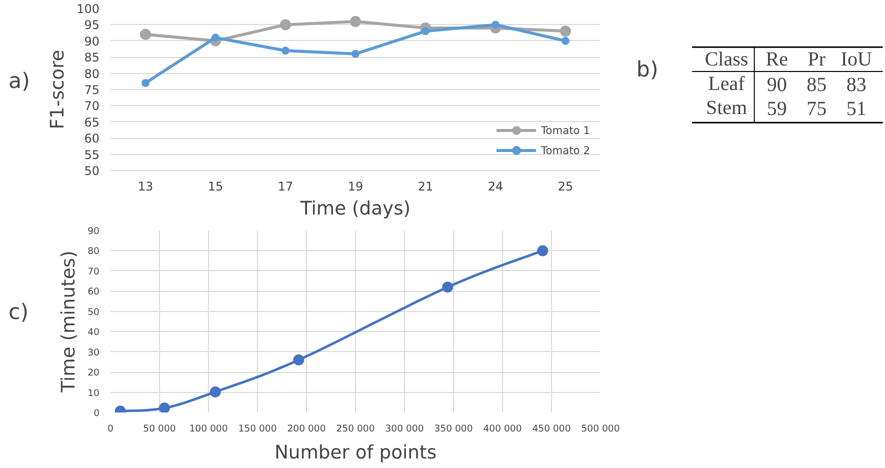  What do you see at coordinates (496, 187) in the screenshot?
I see `x-tick-label: 24` at bounding box center [496, 187].